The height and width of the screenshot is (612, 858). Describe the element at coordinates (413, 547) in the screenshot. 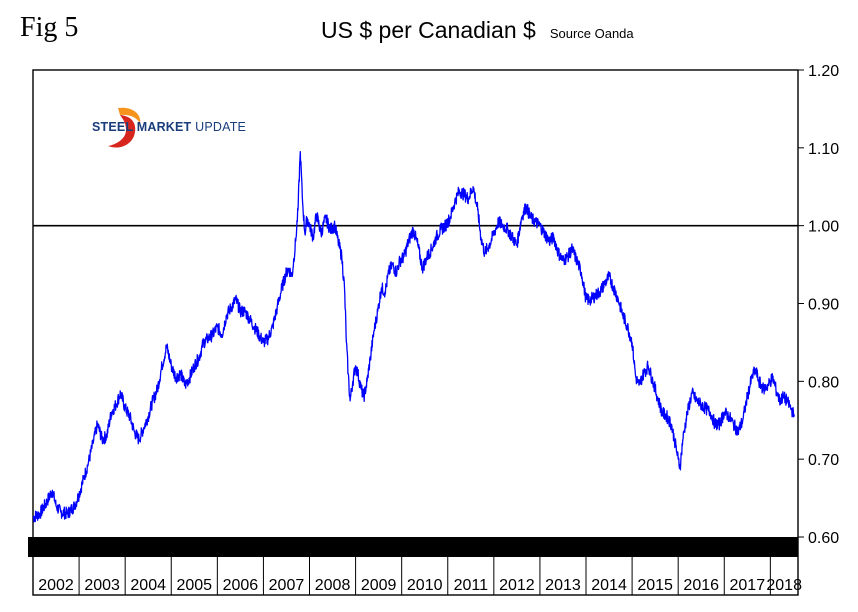

I see `bottom-black-band` at that location.